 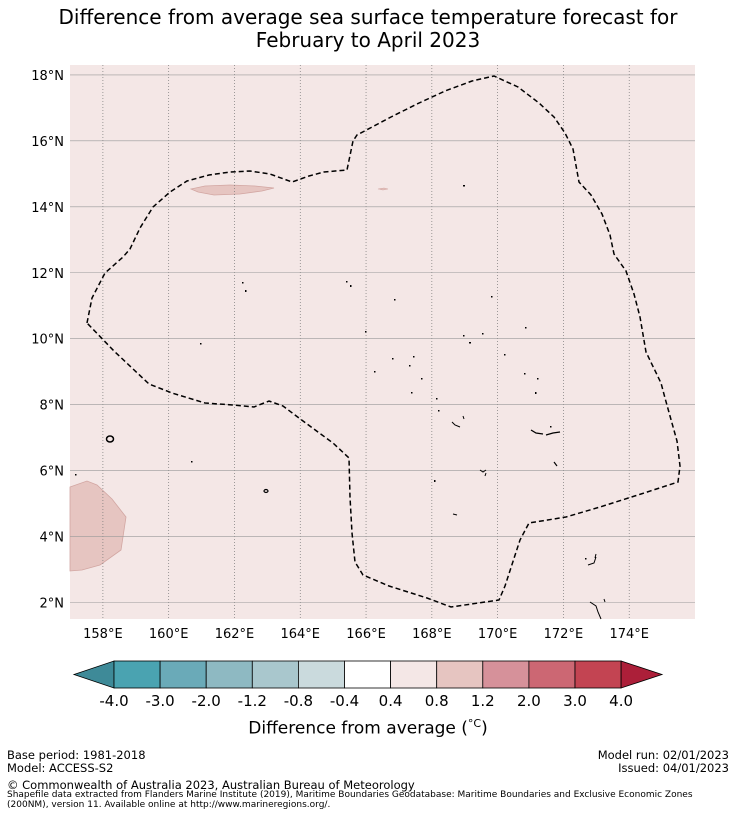 I want to click on lat-tick-label: 16°N, so click(x=47, y=142).